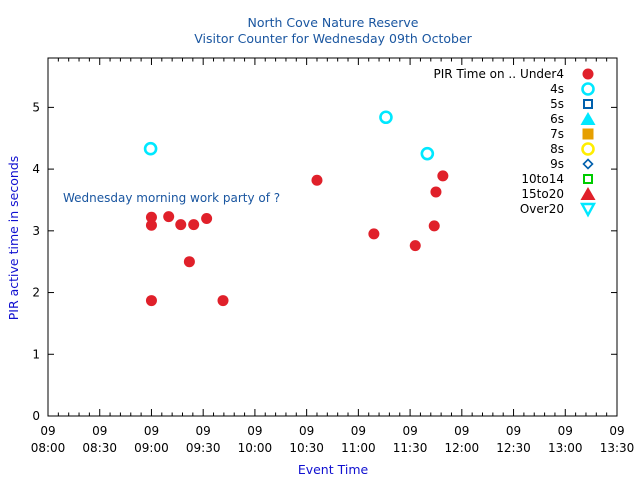  What do you see at coordinates (410, 448) in the screenshot?
I see `x-tick-label-time: 11:30` at bounding box center [410, 448].